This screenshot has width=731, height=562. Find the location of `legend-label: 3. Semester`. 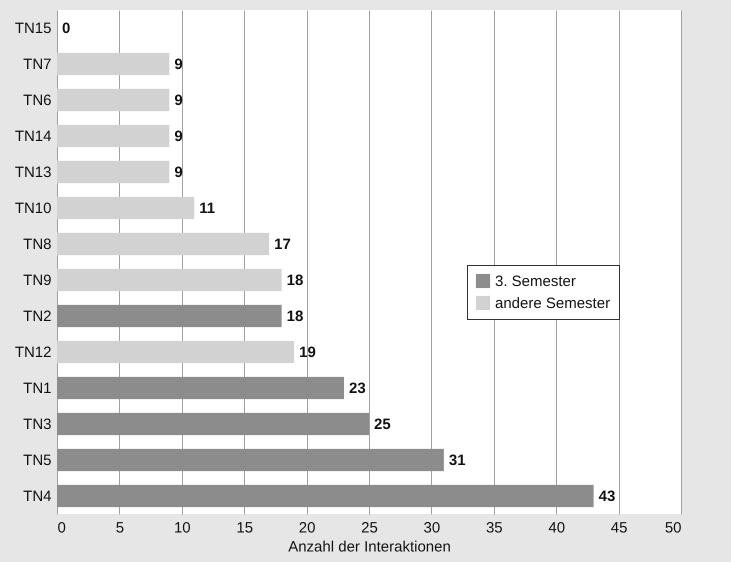

legend-label: 3. Semester is located at coordinates (535, 281).